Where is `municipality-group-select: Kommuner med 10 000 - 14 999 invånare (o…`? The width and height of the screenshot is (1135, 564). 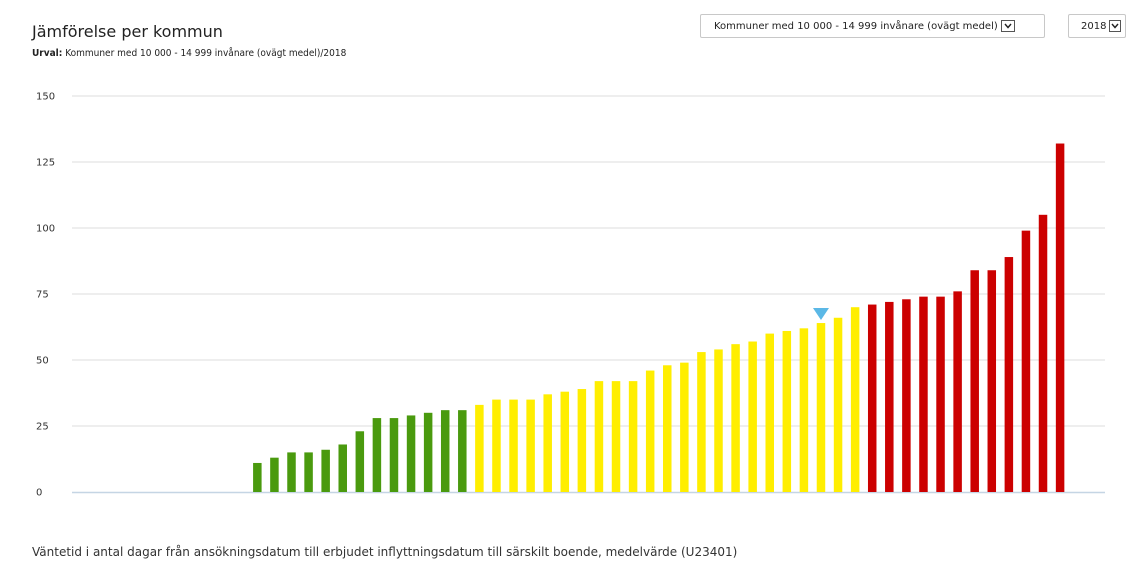 municipality-group-select: Kommuner med 10 000 - 14 999 invånare (o… is located at coordinates (872, 26).